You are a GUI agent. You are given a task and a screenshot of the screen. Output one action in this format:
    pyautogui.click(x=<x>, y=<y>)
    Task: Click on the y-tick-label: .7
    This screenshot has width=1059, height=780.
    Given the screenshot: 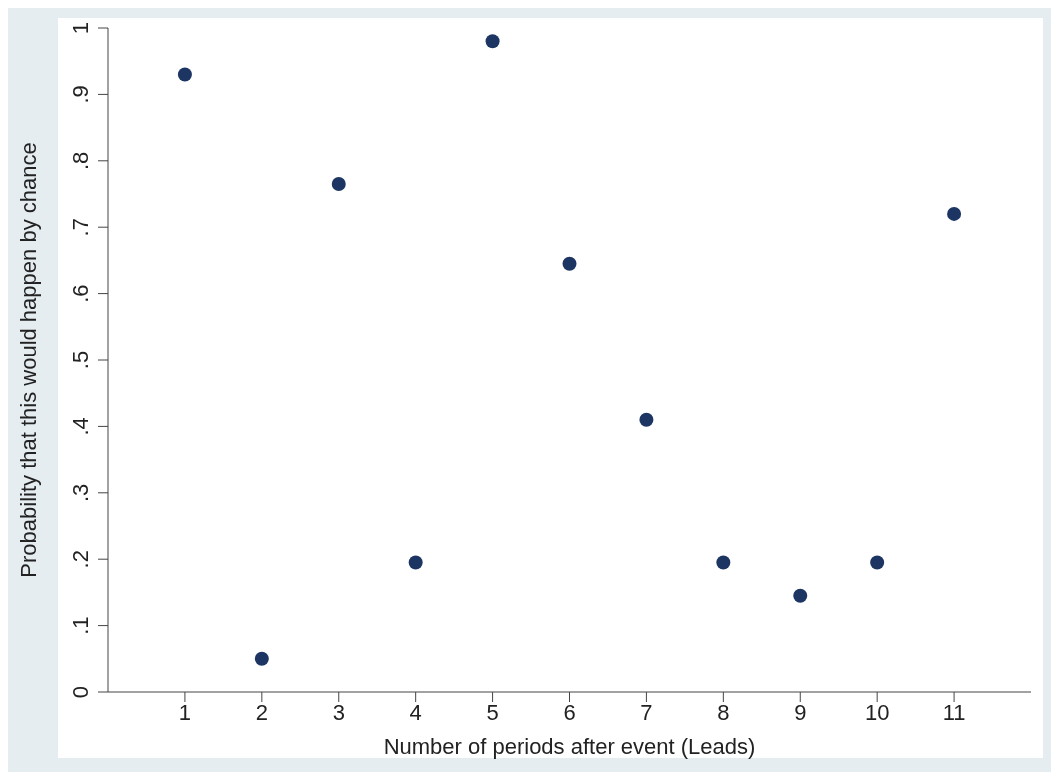 What is the action you would take?
    pyautogui.click(x=80, y=227)
    